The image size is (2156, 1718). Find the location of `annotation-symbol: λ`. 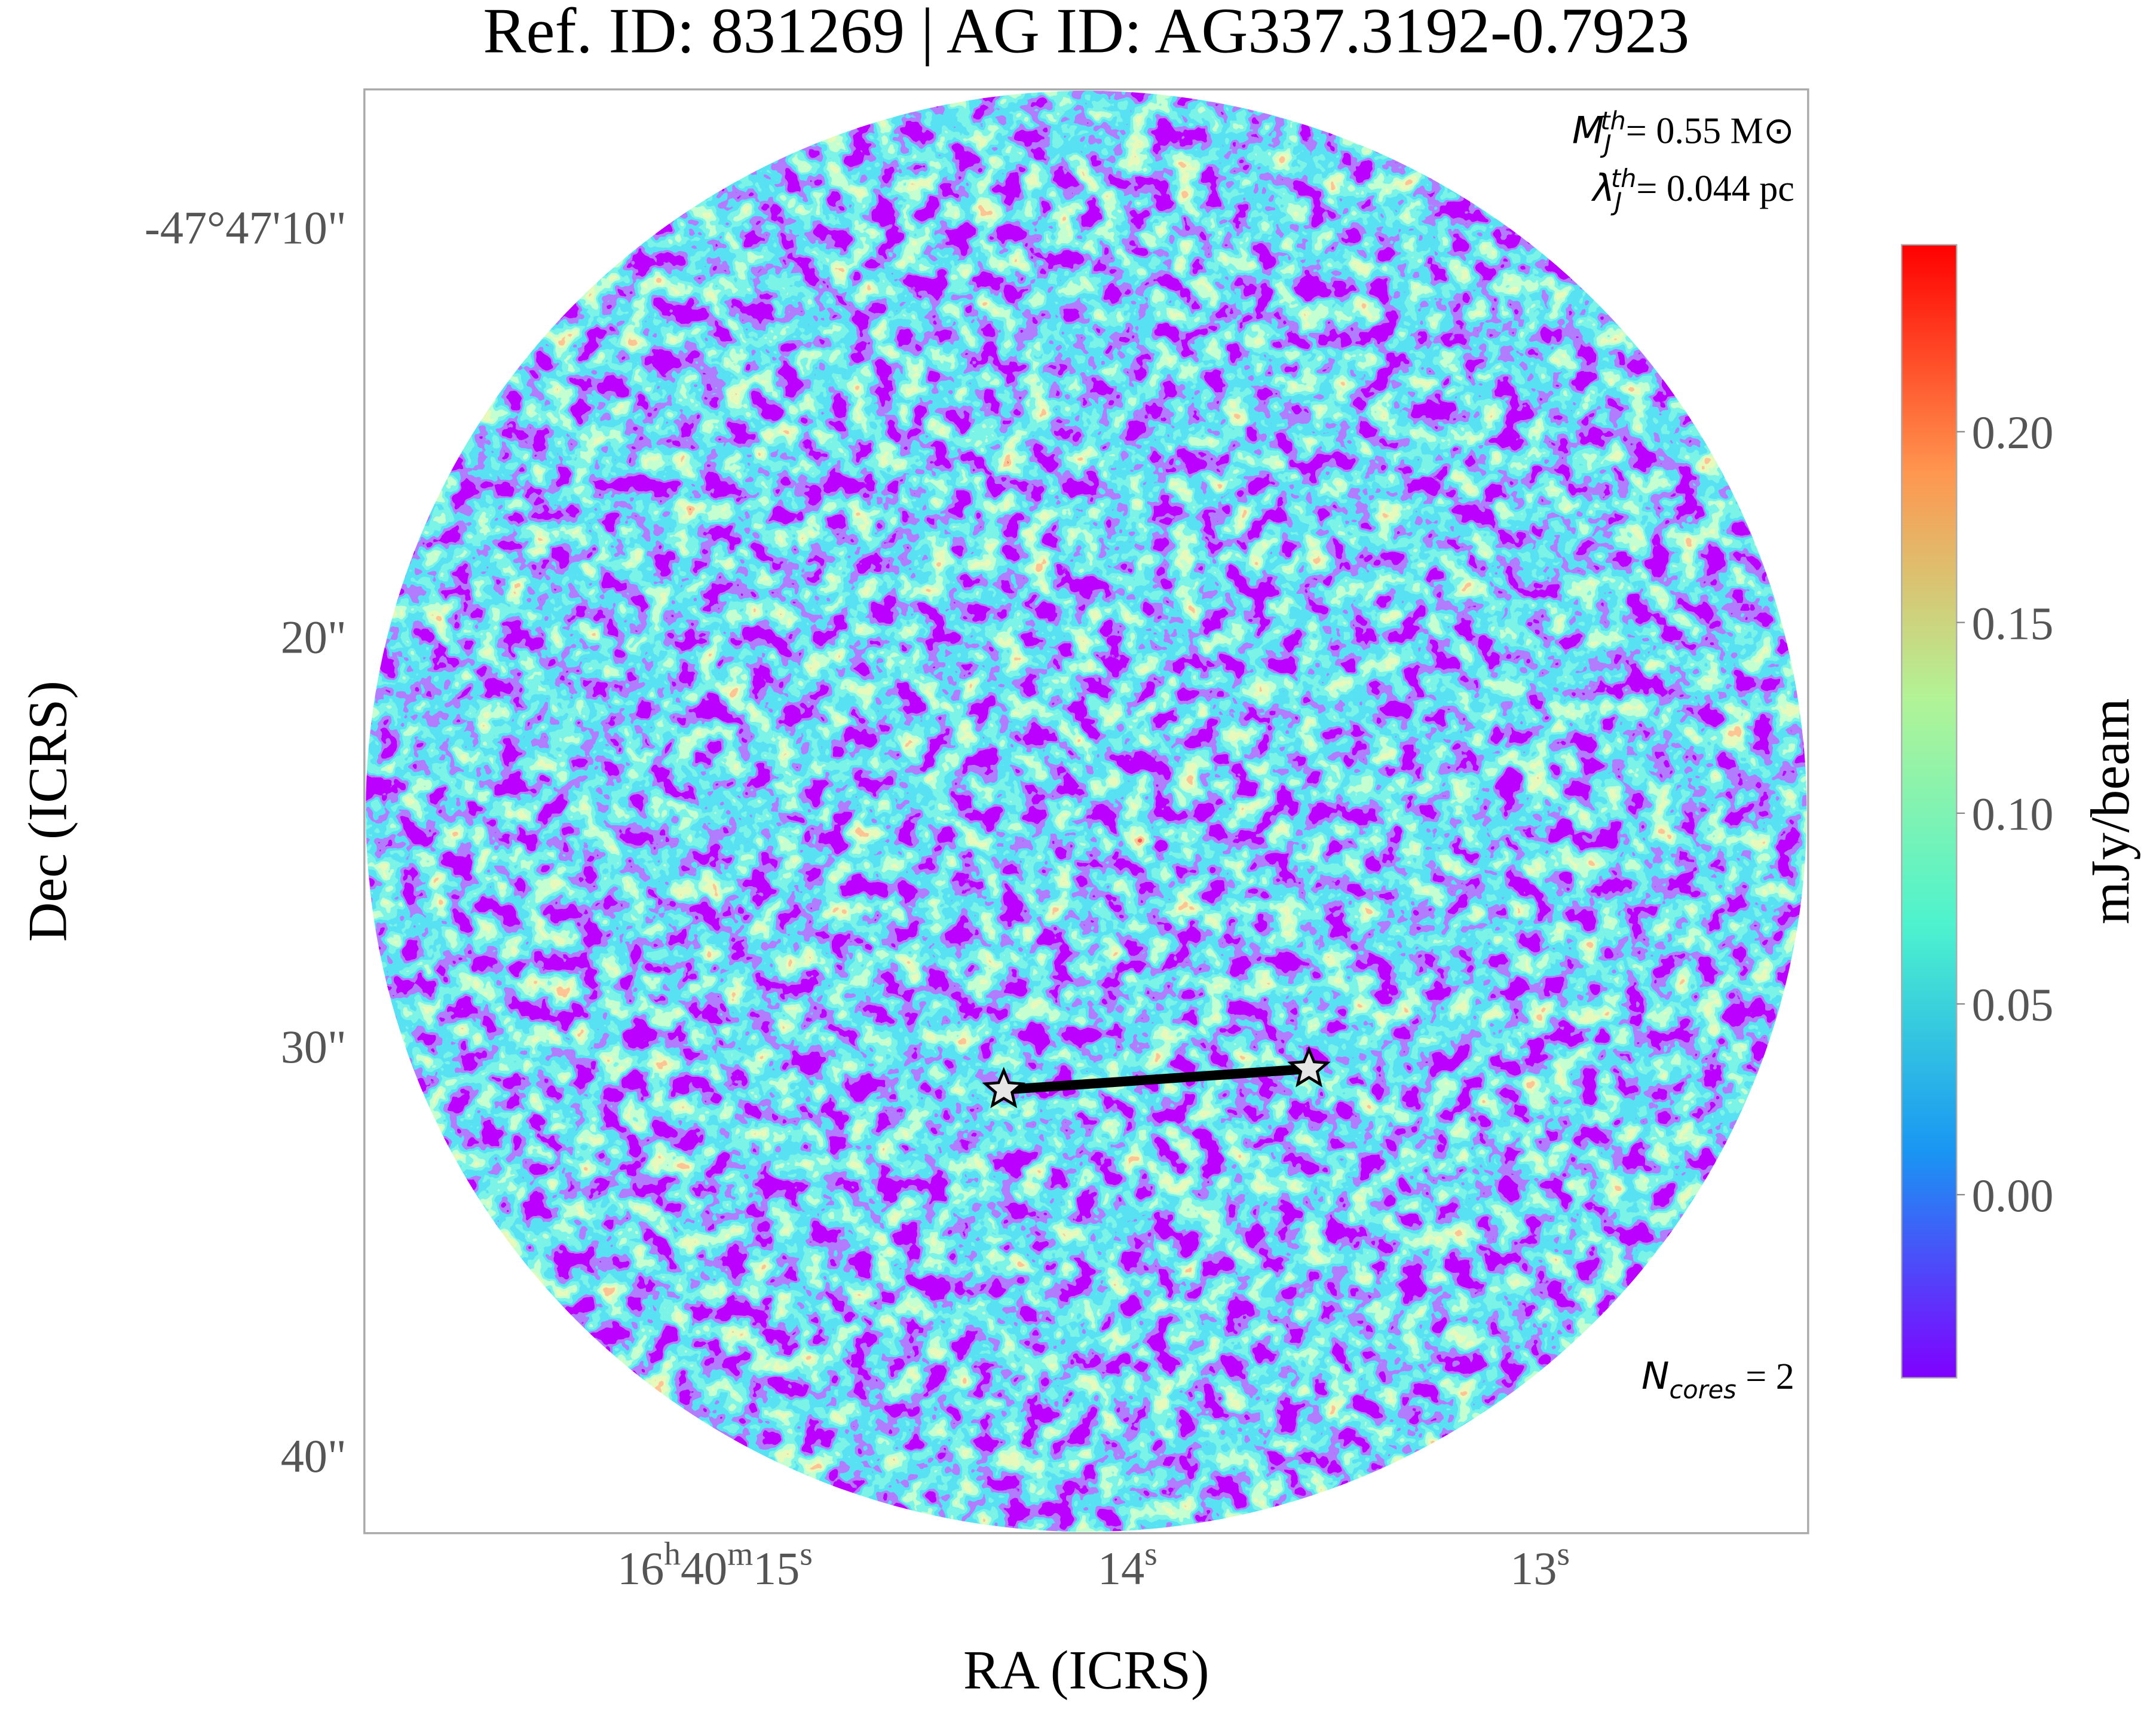

annotation-symbol: λ is located at coordinates (1603, 188).